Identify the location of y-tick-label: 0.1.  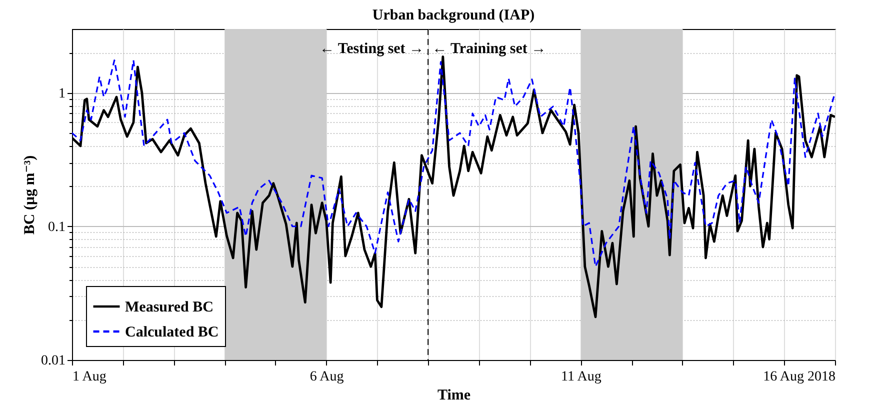
(57, 227).